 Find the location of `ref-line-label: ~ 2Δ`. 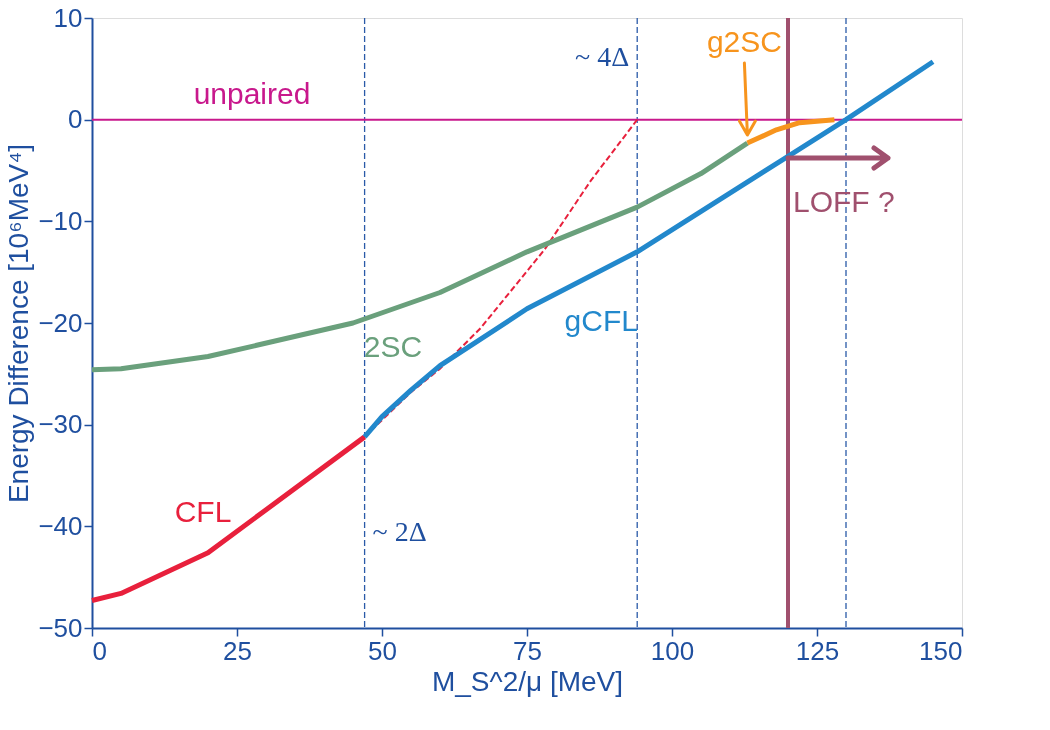

ref-line-label: ~ 2Δ is located at coordinates (399, 531).